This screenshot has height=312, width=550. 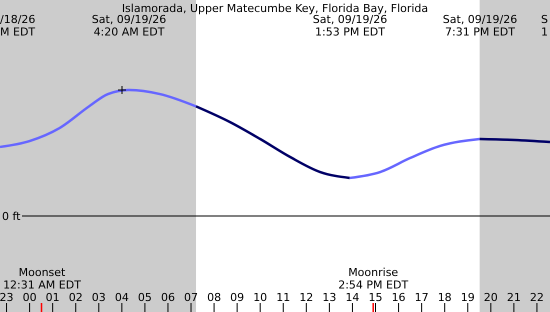 What do you see at coordinates (275, 8) in the screenshot?
I see `chart-title: Islamorada, Upper Matecumbe Key, Florida Bay, Florida` at bounding box center [275, 8].